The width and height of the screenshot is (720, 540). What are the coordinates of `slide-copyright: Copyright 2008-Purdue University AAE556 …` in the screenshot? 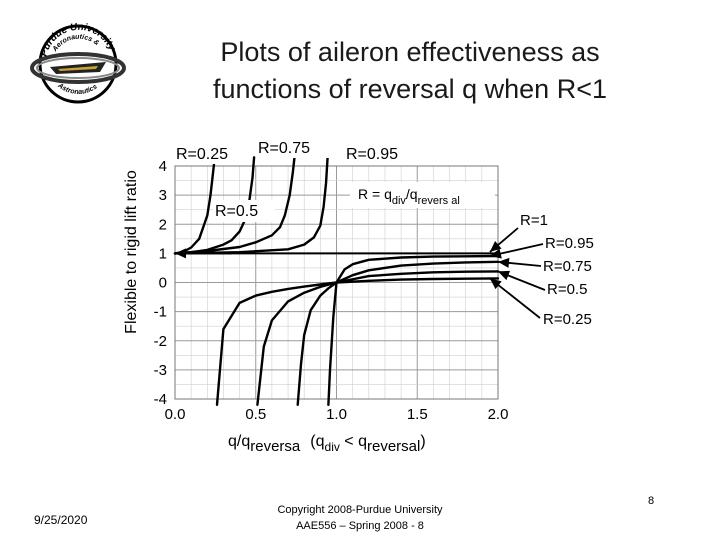 It's located at (360, 518).